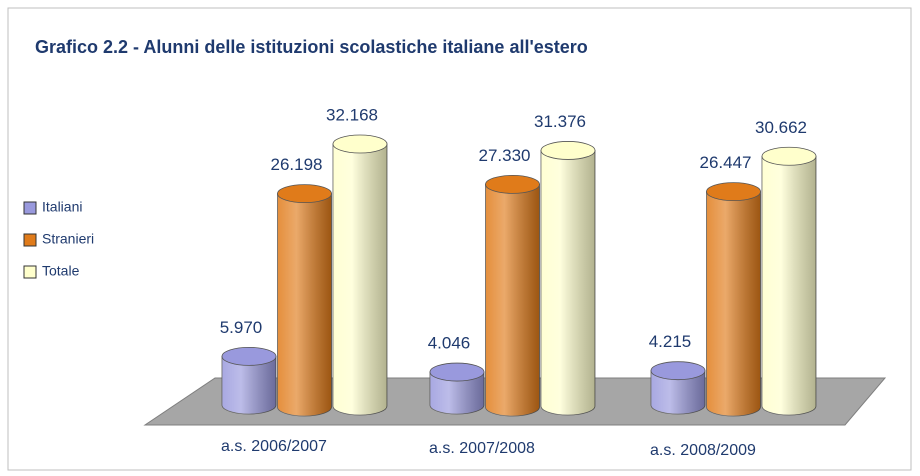 The width and height of the screenshot is (920, 476). I want to click on value-label: 32.168, so click(352, 114).